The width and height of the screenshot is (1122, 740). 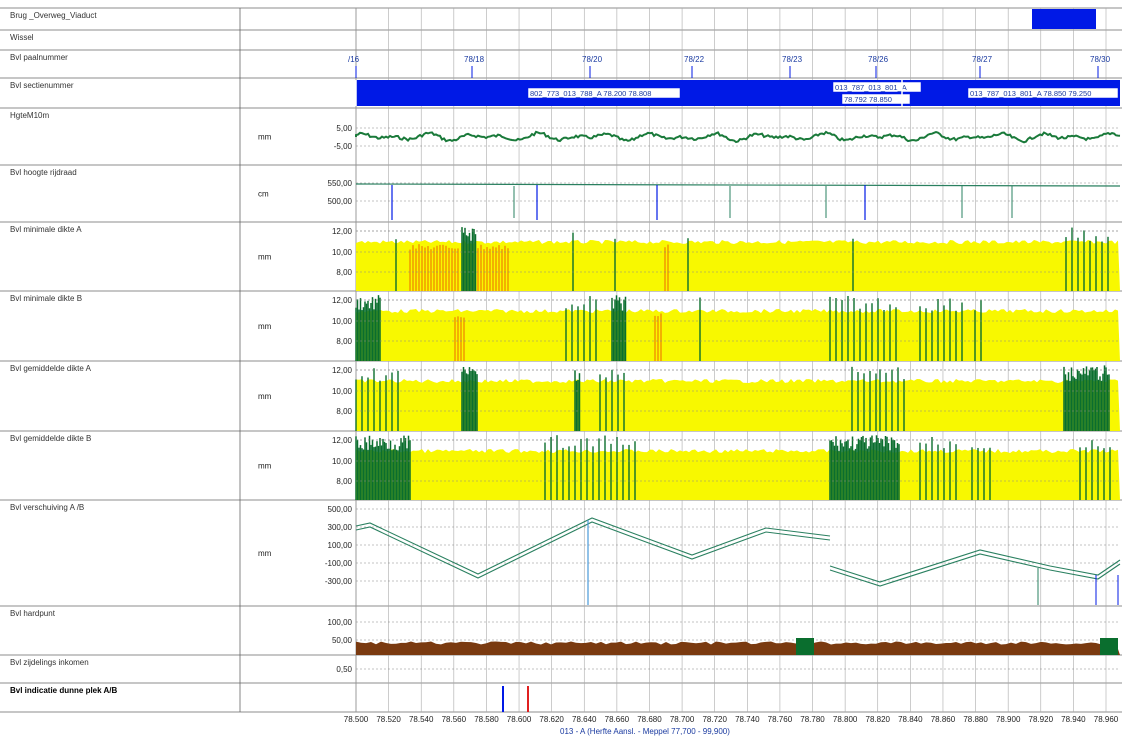 I want to click on row-label: Wissel, so click(x=22, y=37).